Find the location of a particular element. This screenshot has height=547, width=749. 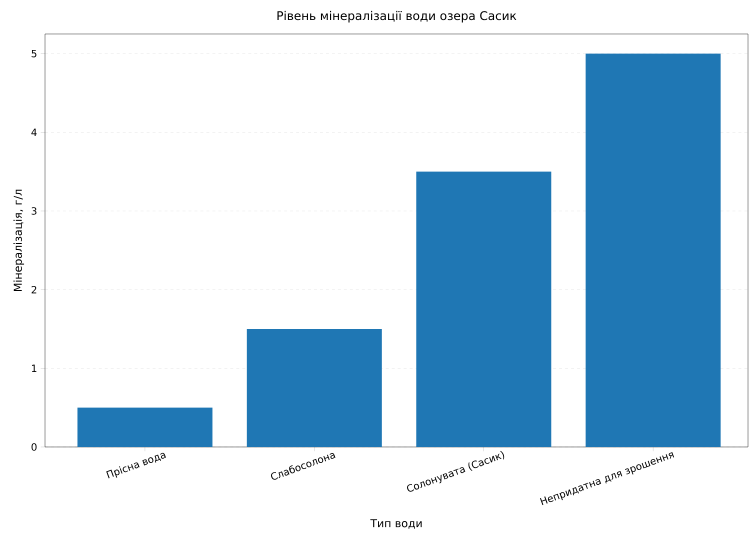

y-axis-title: Мінералізація, г/л is located at coordinates (18, 240).